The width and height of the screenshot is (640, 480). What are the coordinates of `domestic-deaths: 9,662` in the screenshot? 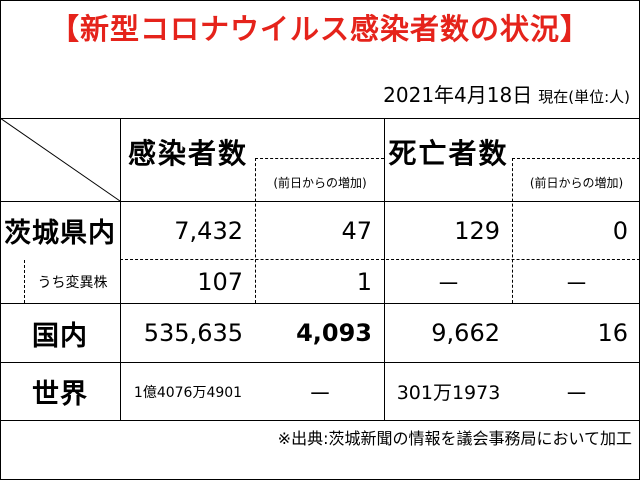 It's located at (465, 333).